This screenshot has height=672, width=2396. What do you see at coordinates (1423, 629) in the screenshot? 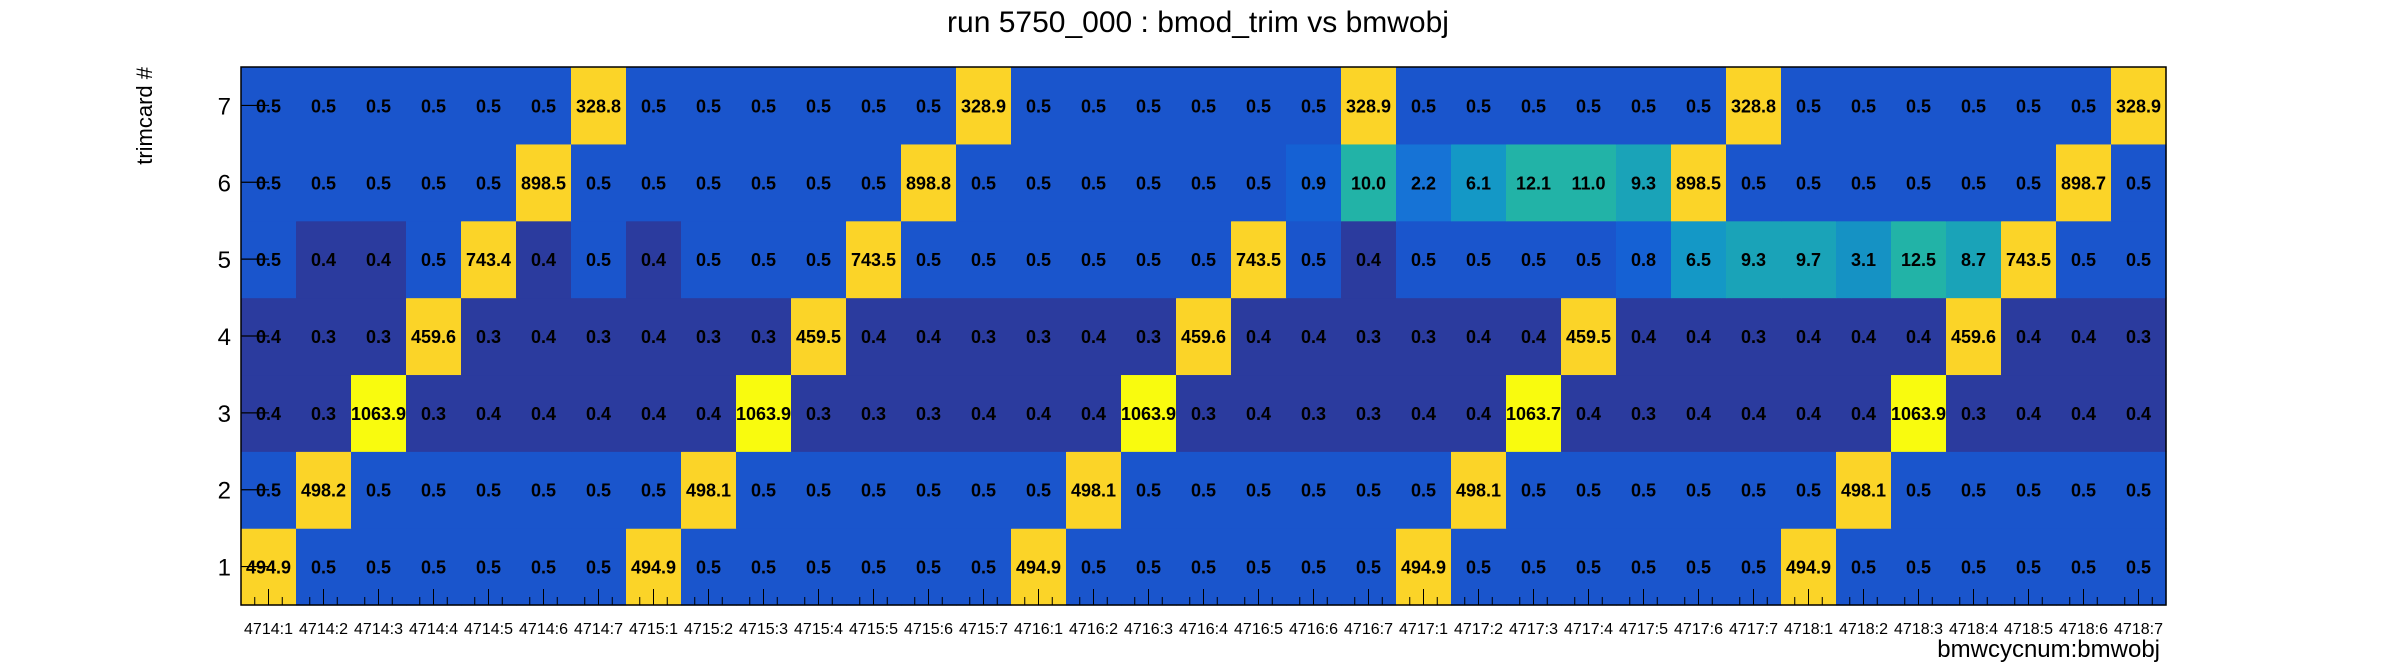
I see `x-tick-label: 4717:1` at bounding box center [1423, 629].